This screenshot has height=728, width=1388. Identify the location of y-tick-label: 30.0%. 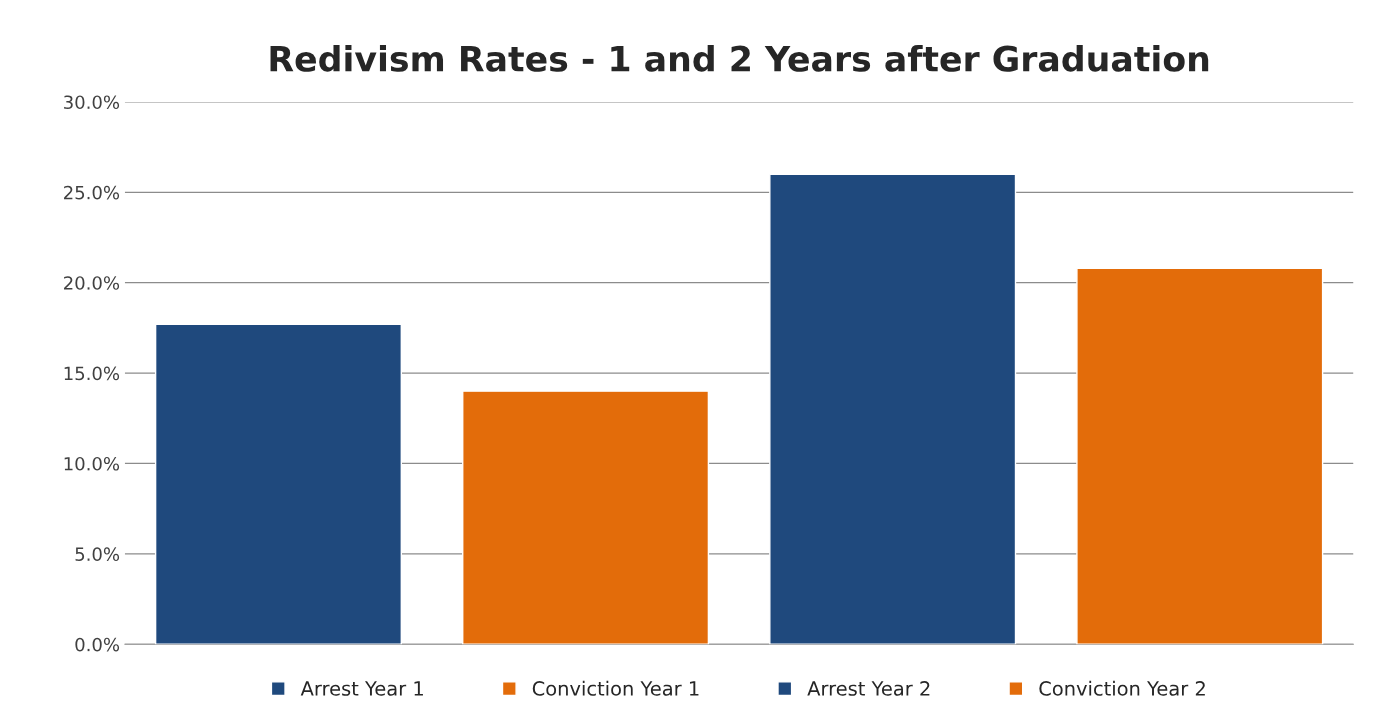
(92, 102).